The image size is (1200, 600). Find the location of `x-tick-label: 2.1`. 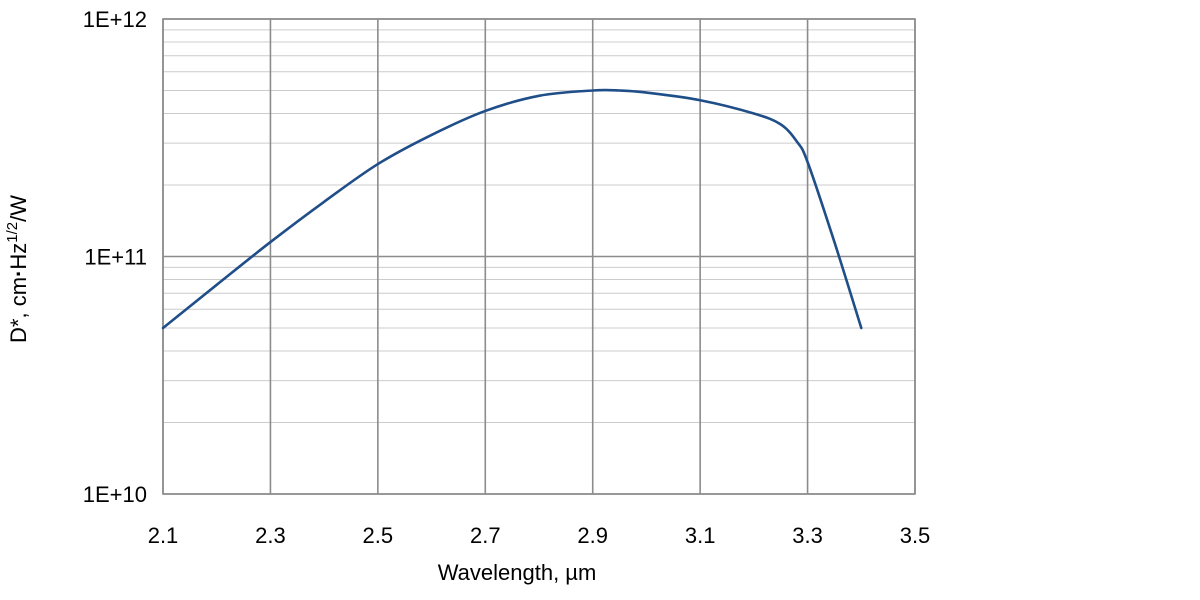

x-tick-label: 2.1 is located at coordinates (163, 535).